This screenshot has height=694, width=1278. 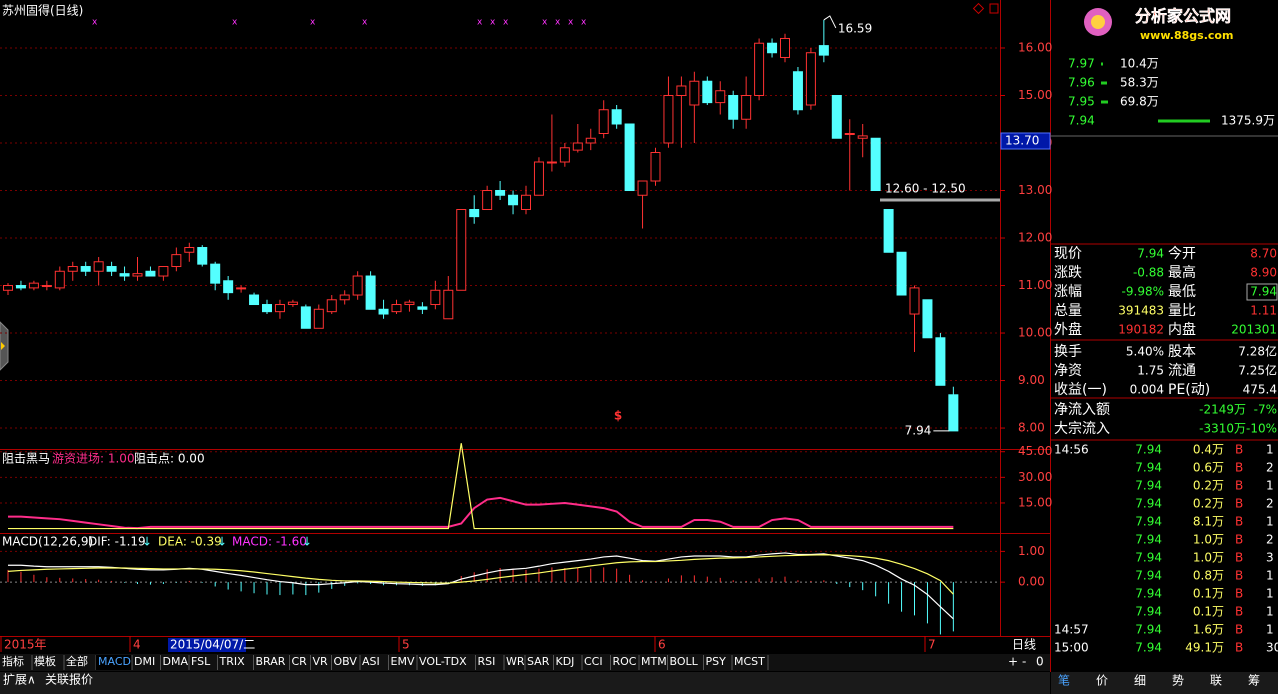 I want to click on tab: KDJ, so click(x=565, y=661).